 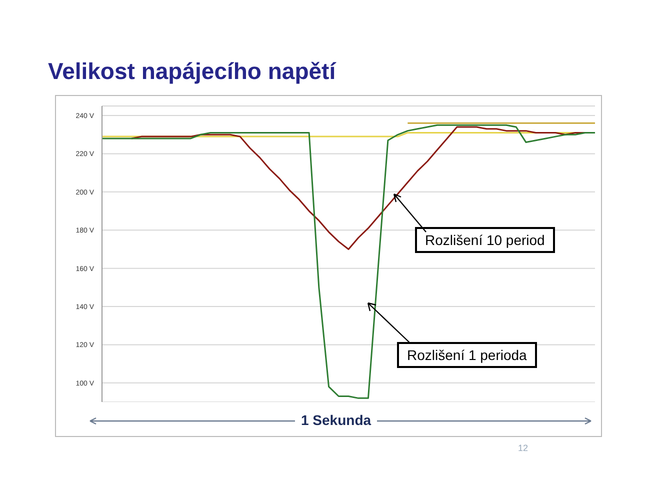 What do you see at coordinates (485, 240) in the screenshot?
I see `annotation: Rozlišení 10 period` at bounding box center [485, 240].